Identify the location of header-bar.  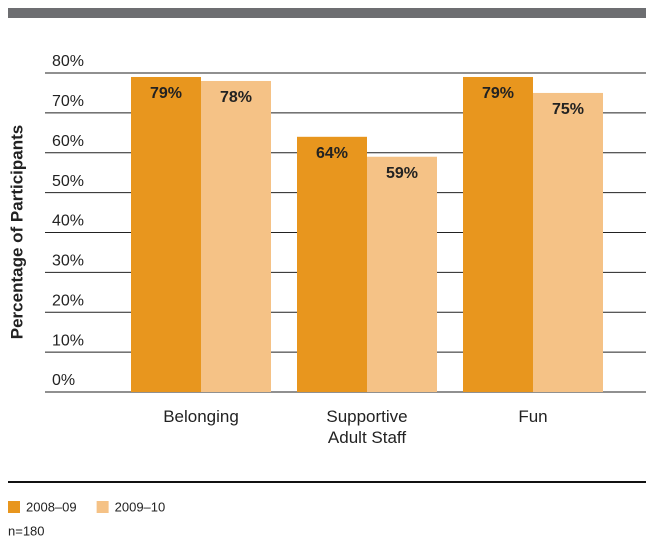
(327, 13).